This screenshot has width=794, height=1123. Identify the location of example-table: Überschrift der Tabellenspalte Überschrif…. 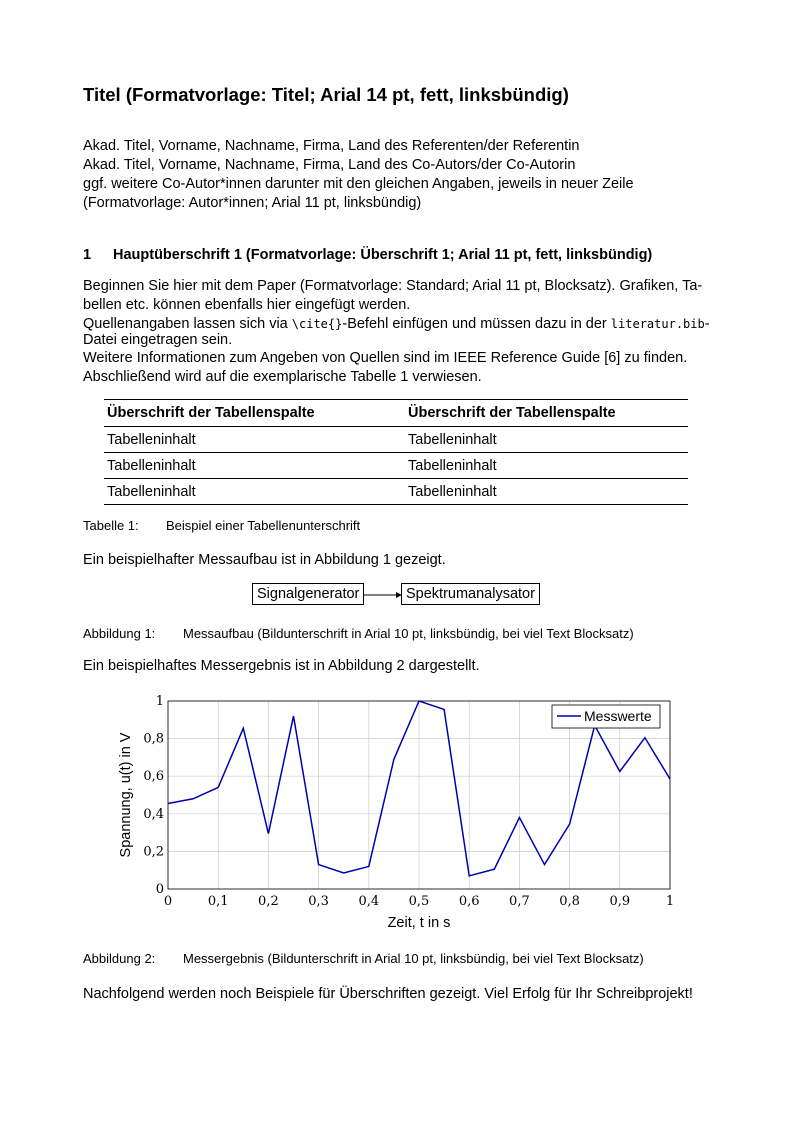
(396, 452).